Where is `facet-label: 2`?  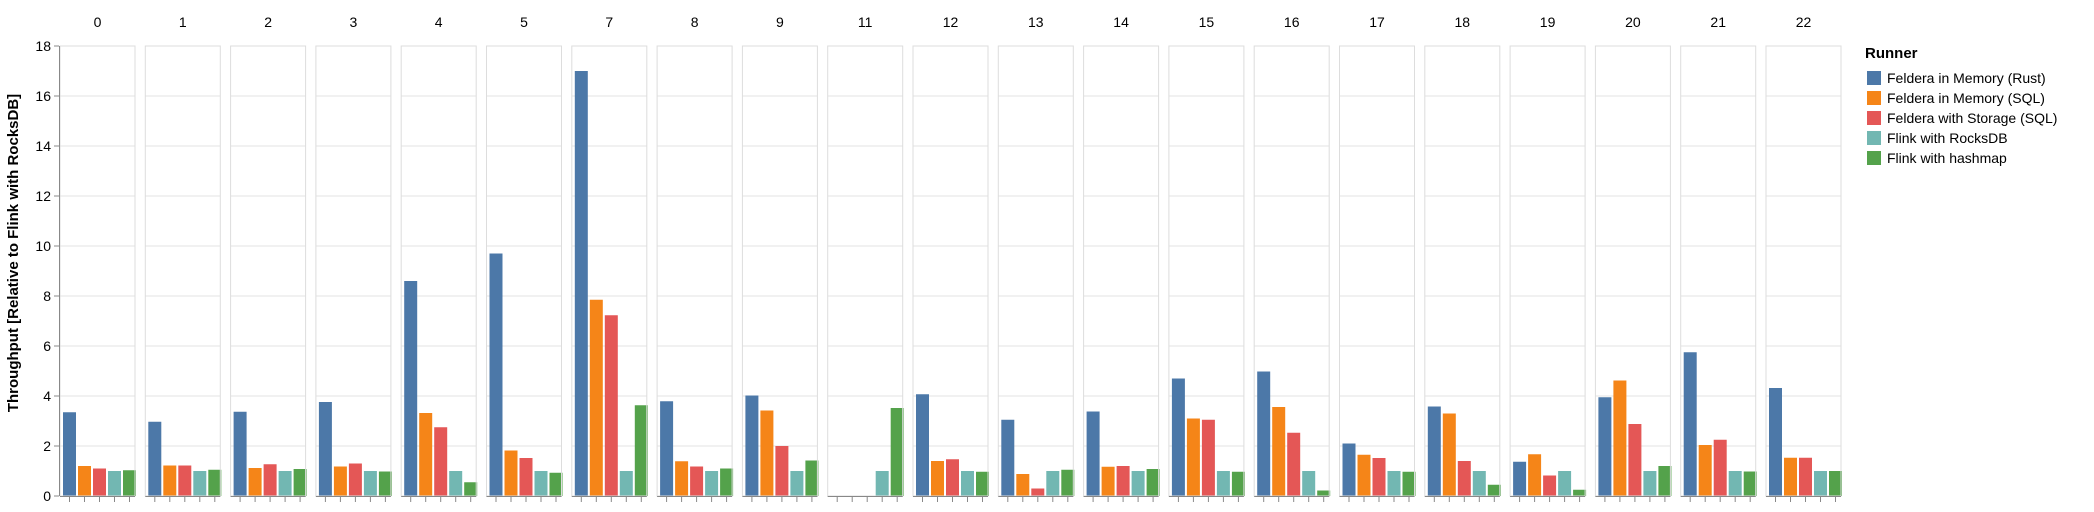 facet-label: 2 is located at coordinates (268, 22).